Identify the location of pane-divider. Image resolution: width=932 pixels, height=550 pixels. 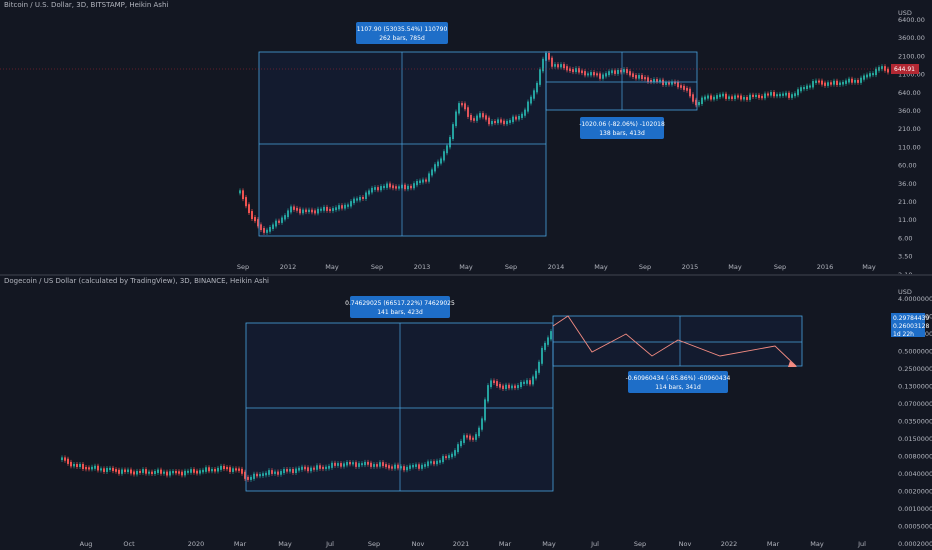
(466, 275).